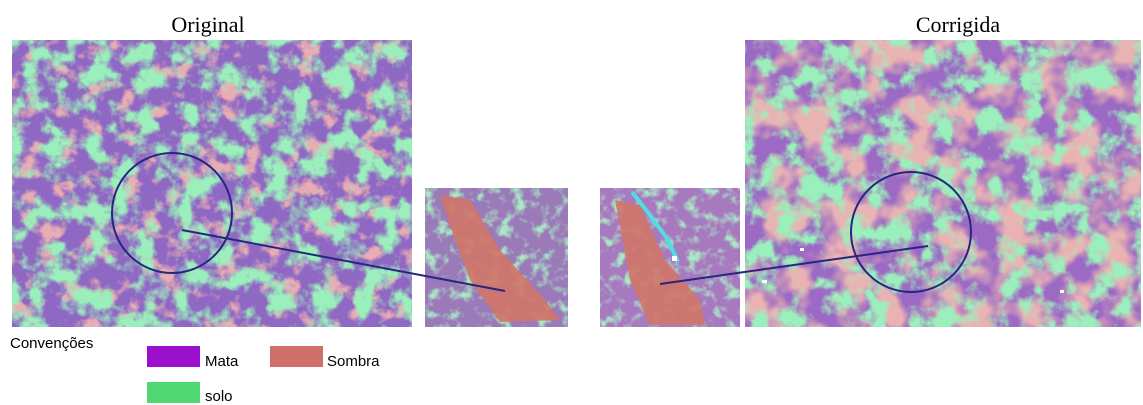 This screenshot has width=1143, height=405. Describe the element at coordinates (496, 257) in the screenshot. I see `zoom-original` at that location.